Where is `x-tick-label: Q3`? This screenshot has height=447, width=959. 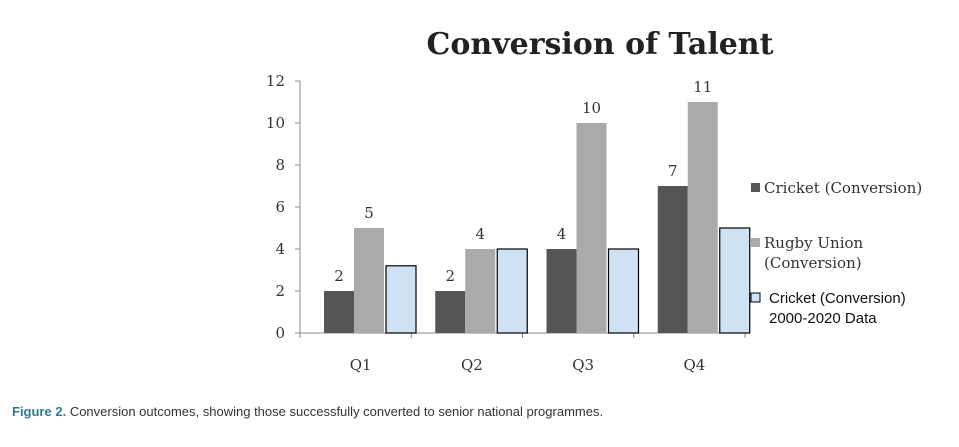 x-tick-label: Q3 is located at coordinates (583, 365).